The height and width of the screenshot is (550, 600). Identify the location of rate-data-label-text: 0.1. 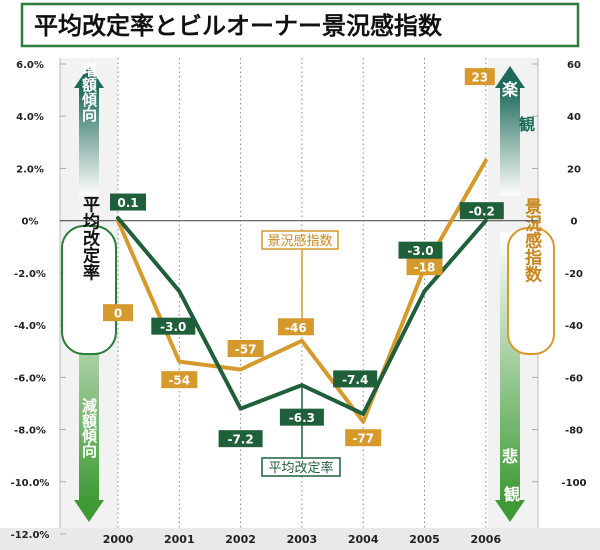
(127, 203).